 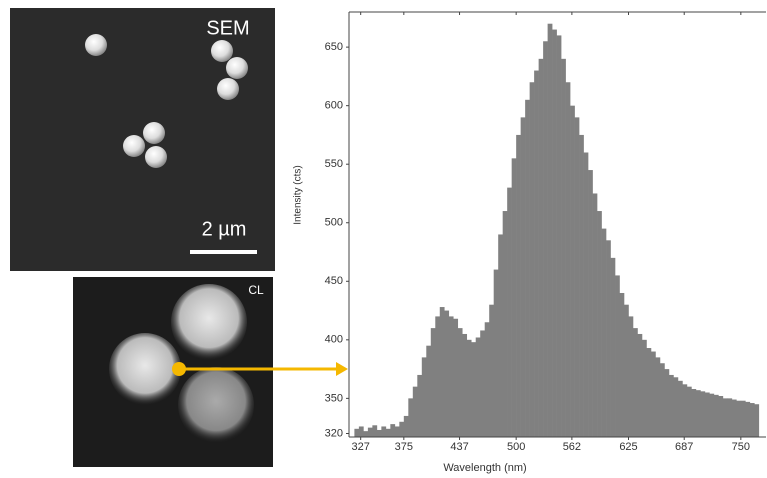 I want to click on scale-bar-label: 2 µm, so click(x=224, y=229).